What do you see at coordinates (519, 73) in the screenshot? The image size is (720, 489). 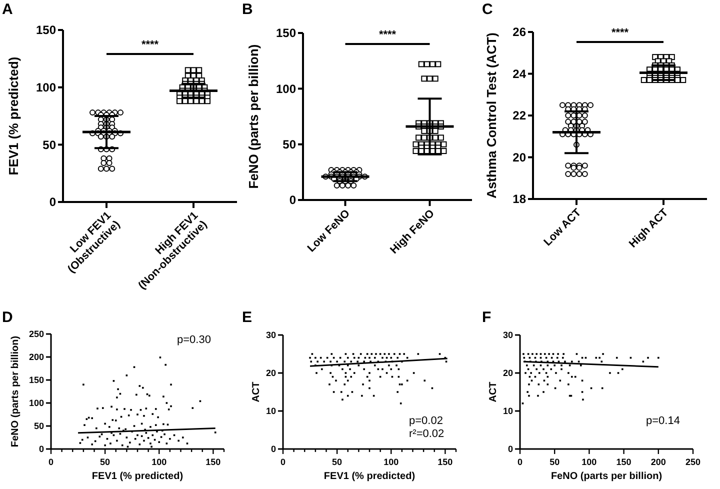 I see `y-tick-label: 24` at bounding box center [519, 73].